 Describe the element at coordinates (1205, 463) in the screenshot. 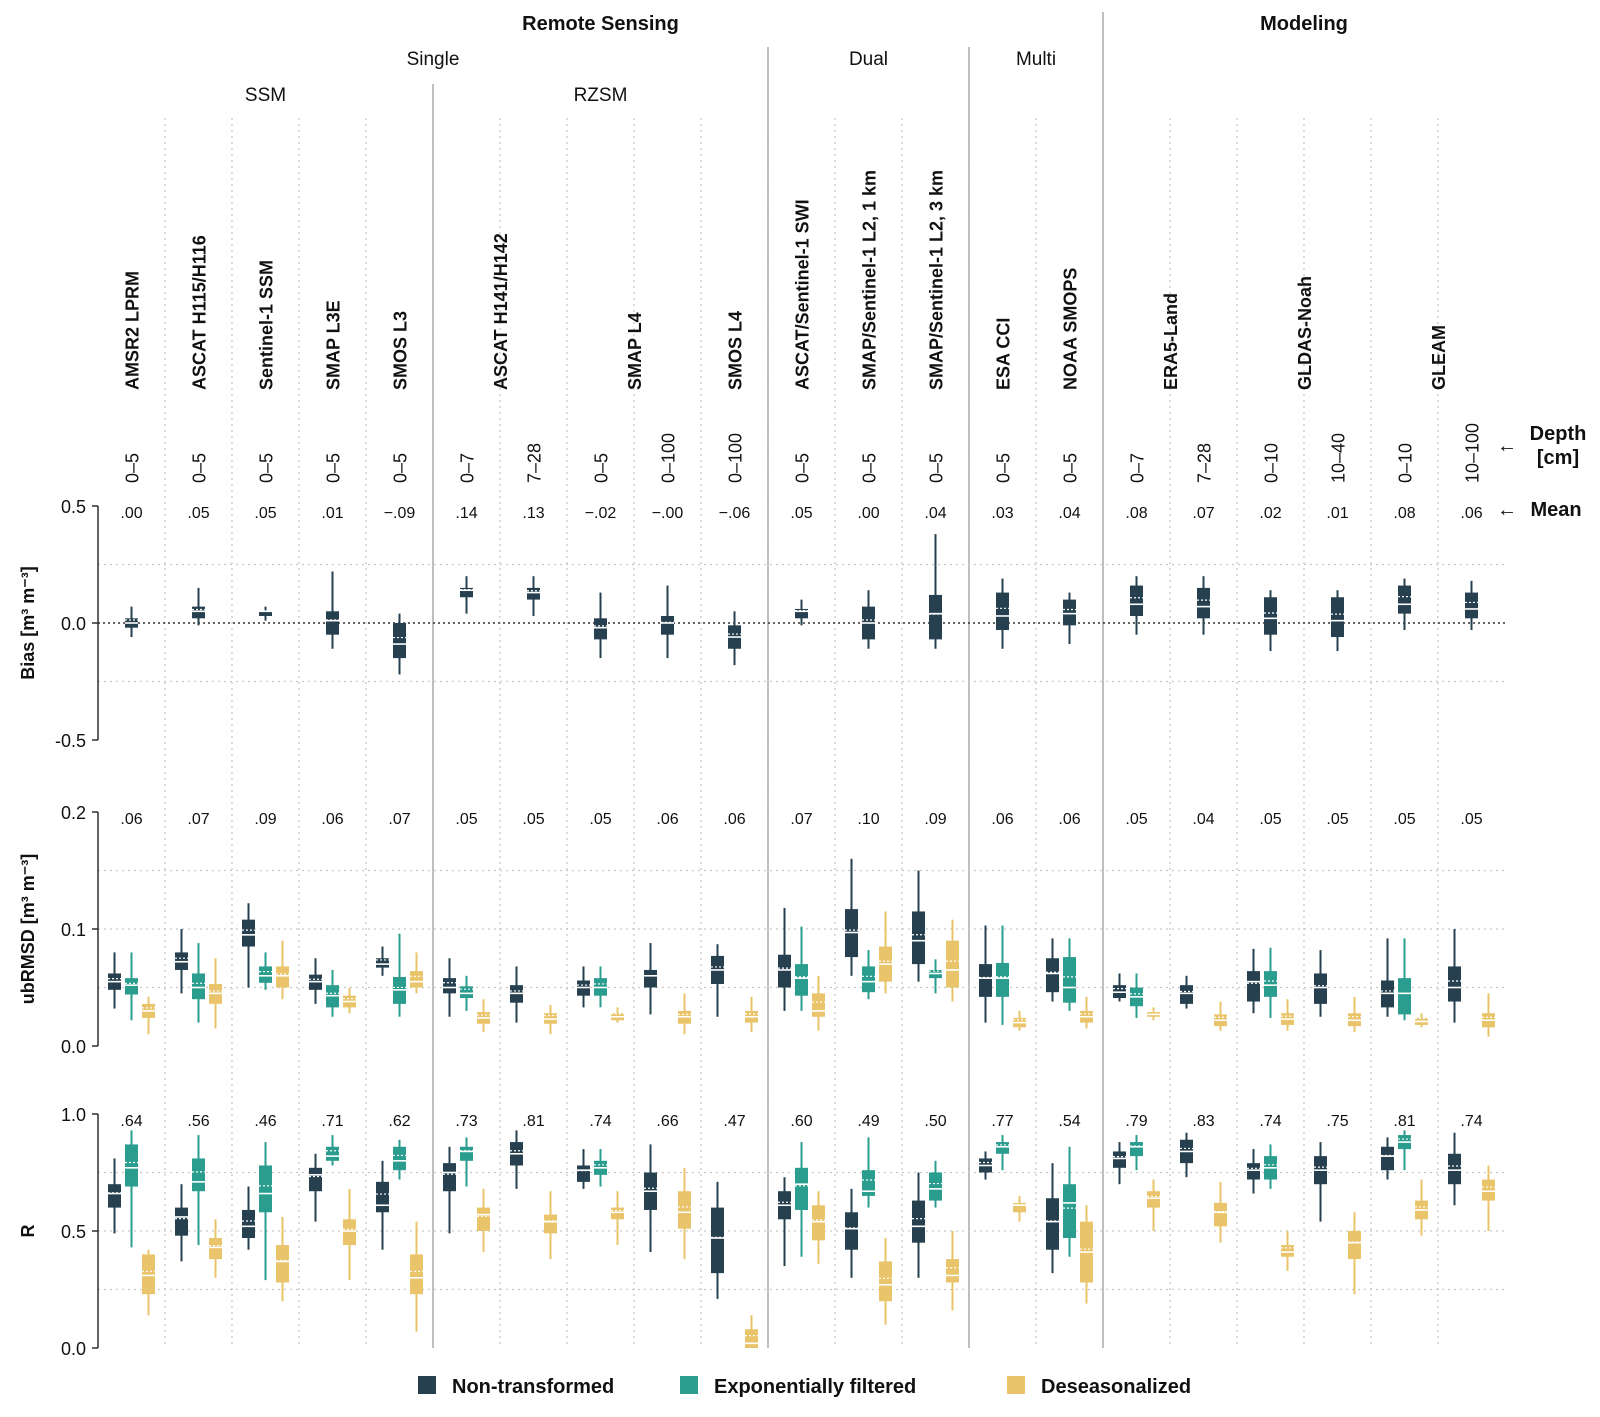

I see `depth-label: 7–28` at that location.